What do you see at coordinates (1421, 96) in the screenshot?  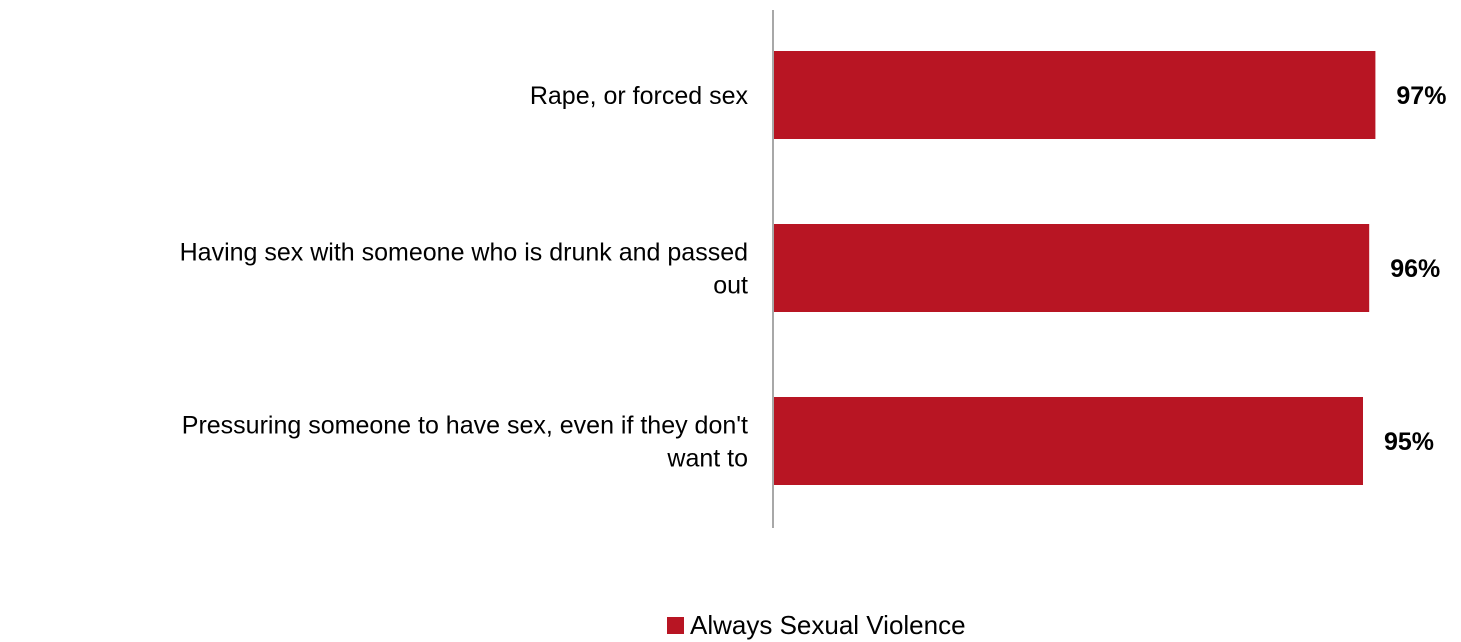 I see `data-label: 97%` at bounding box center [1421, 96].